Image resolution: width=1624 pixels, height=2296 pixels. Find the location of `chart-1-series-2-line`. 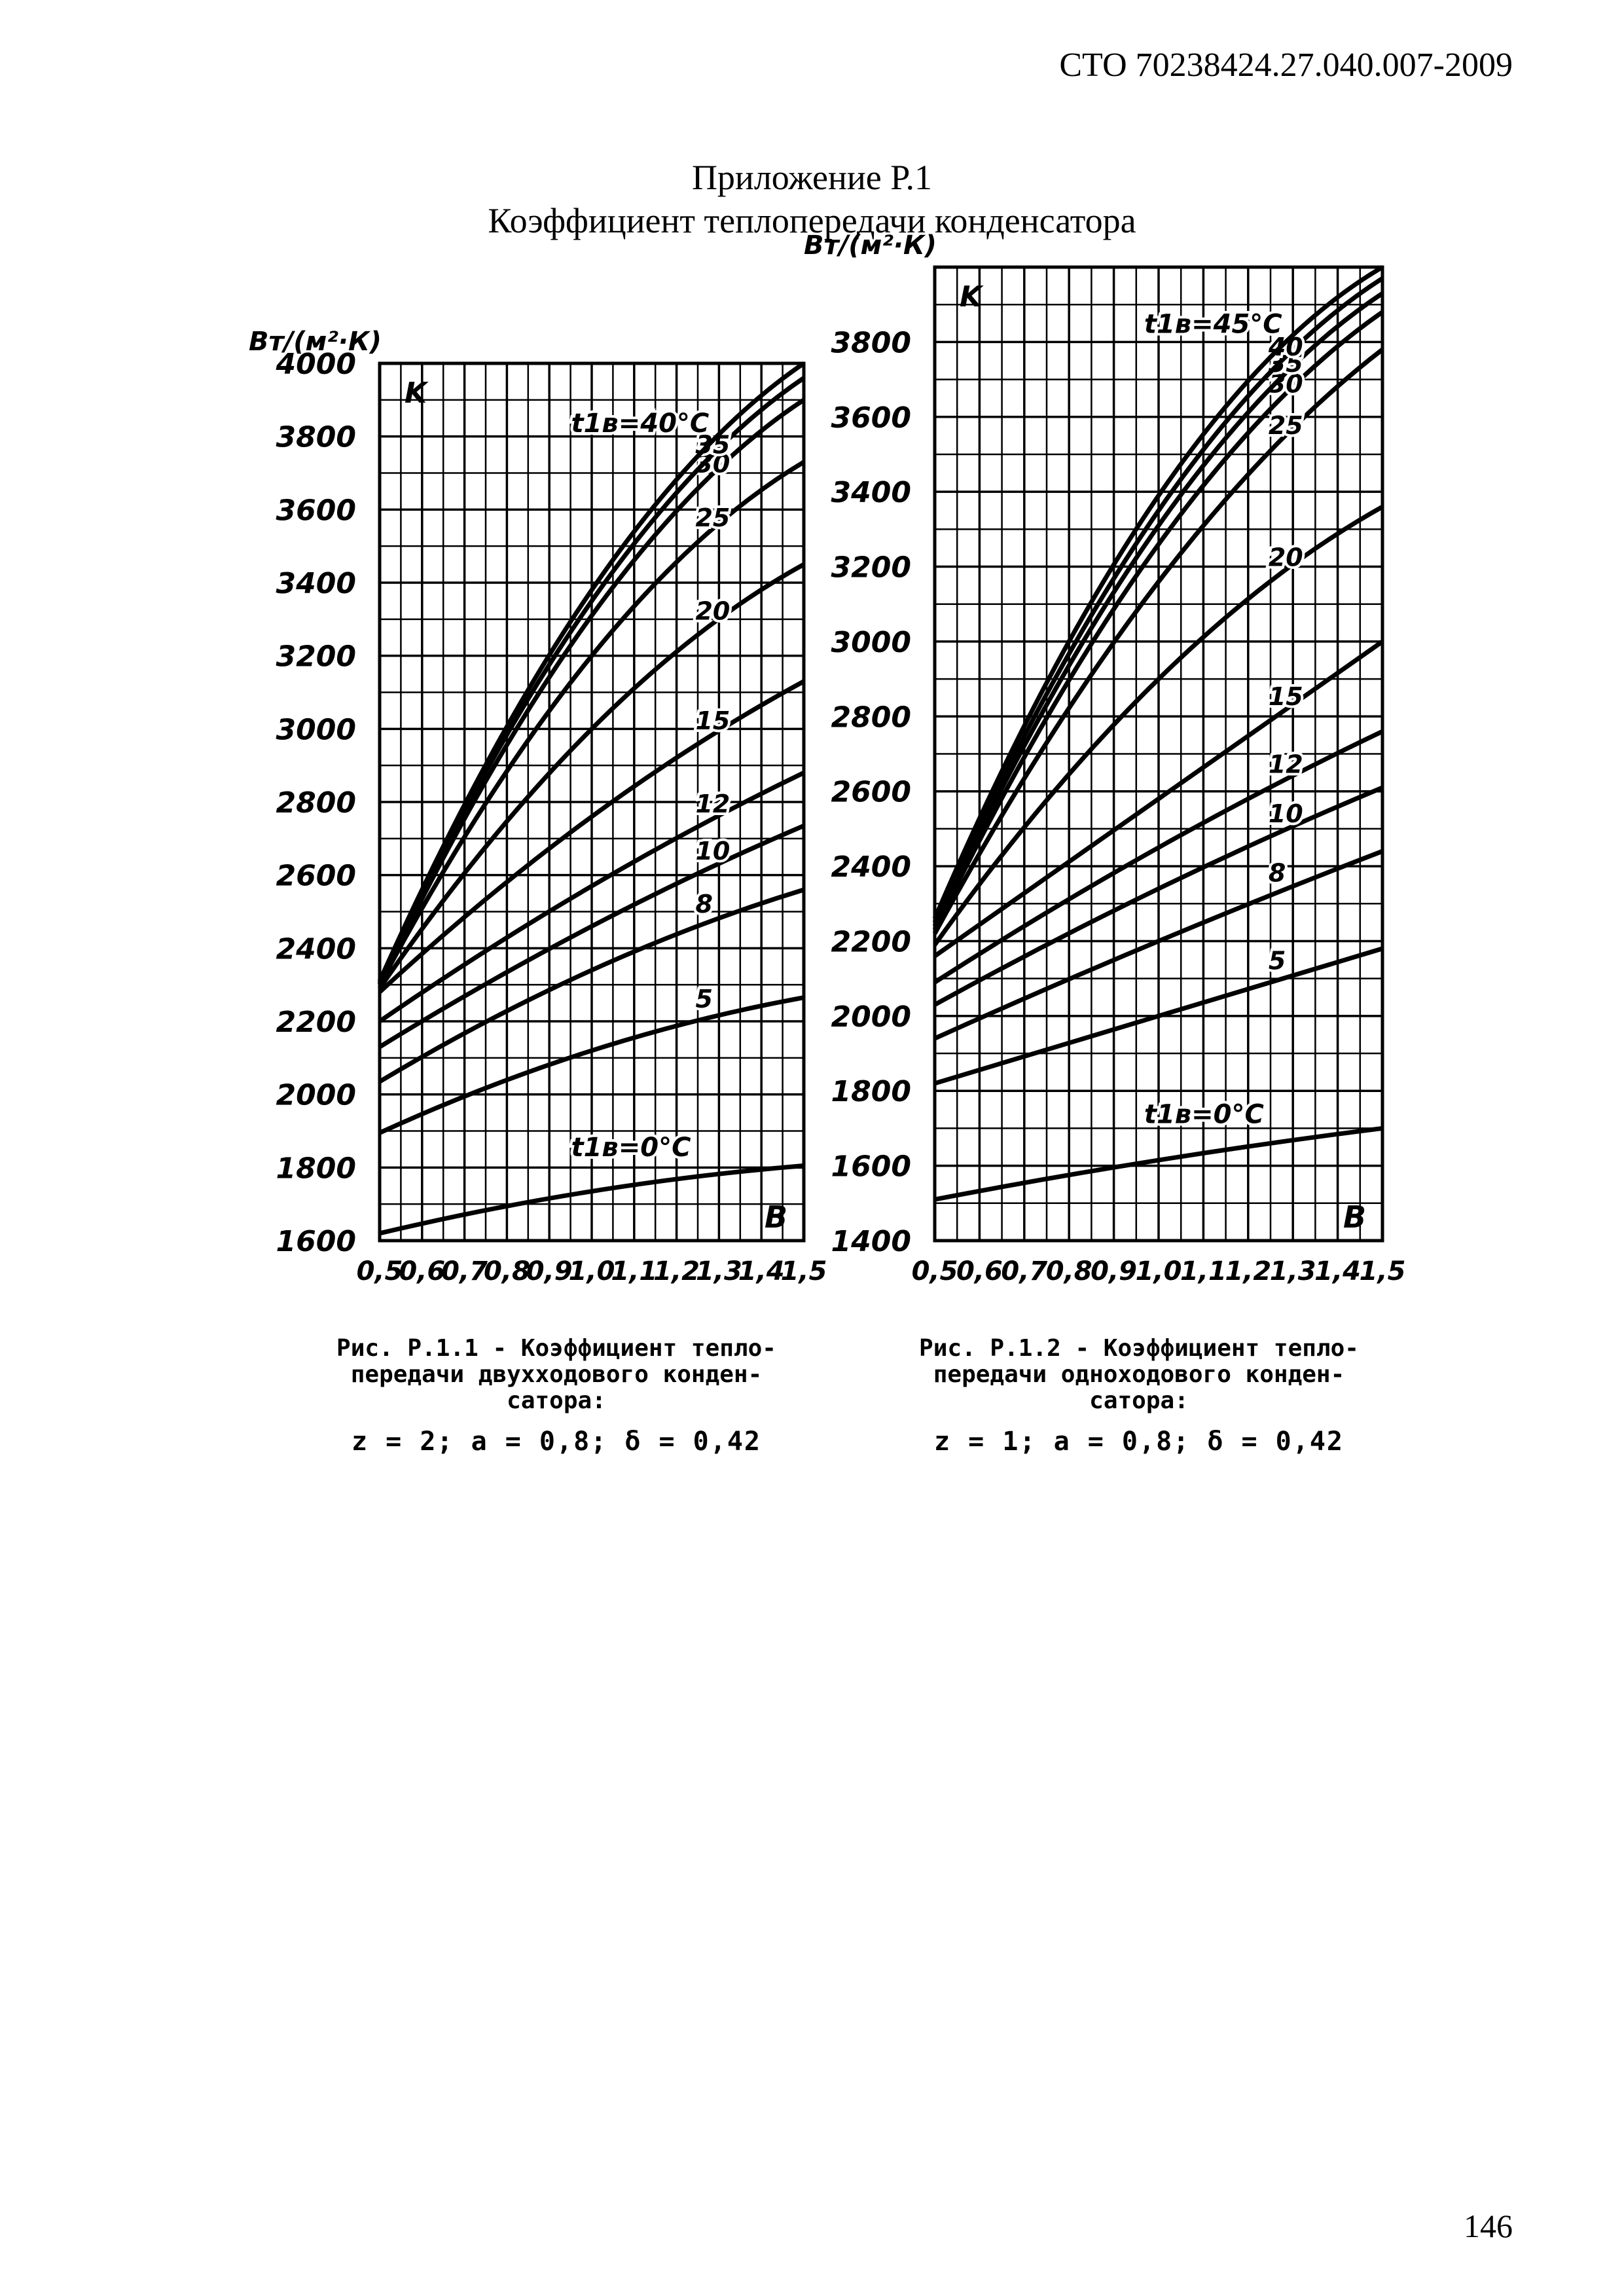

chart-1-series-2-line is located at coordinates (591, 985).